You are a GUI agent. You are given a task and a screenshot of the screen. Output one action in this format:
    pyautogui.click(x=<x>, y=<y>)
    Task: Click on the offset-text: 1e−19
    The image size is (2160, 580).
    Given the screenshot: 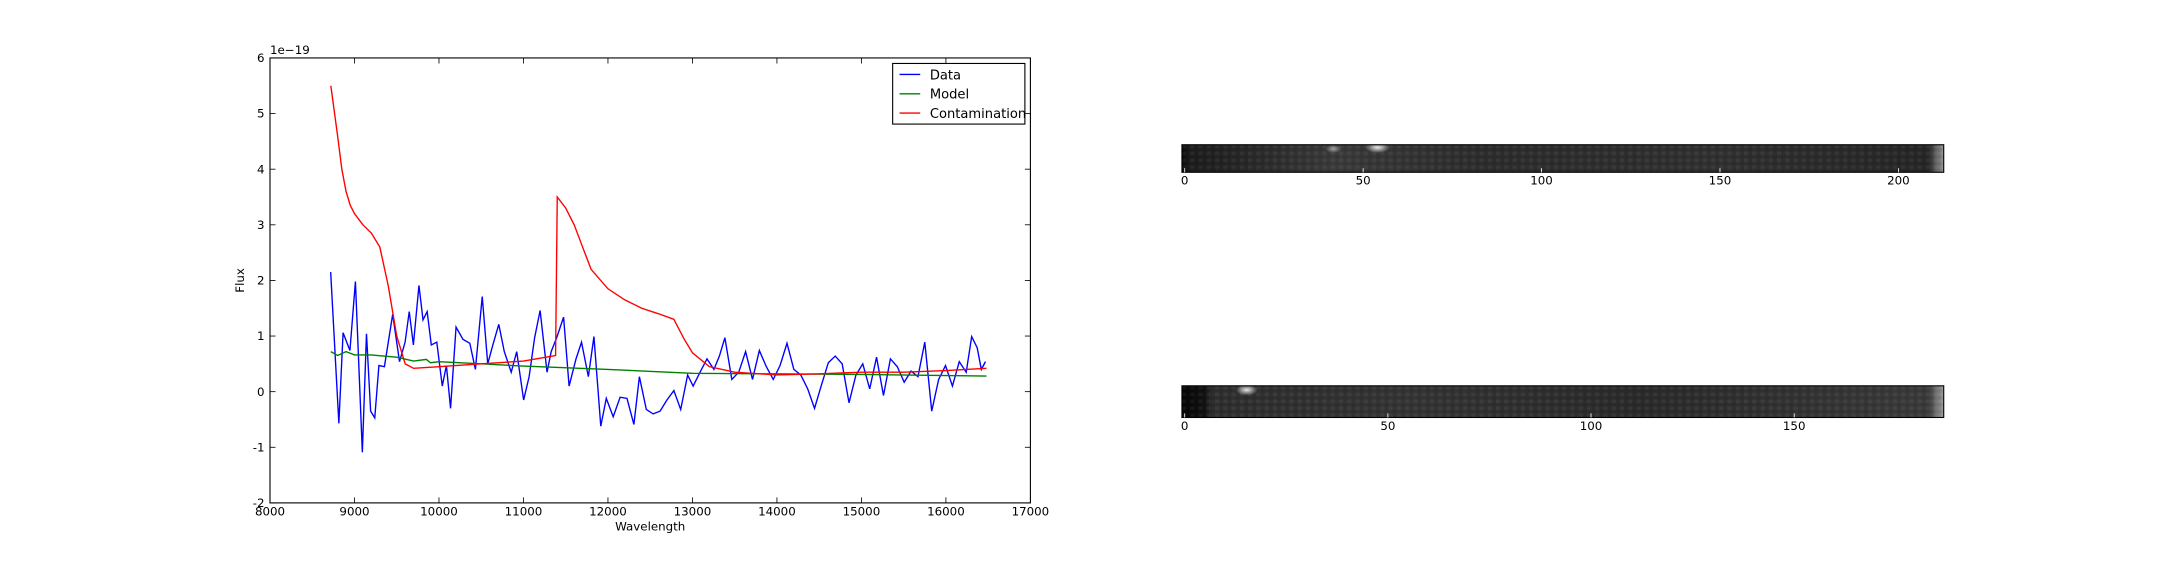 What is the action you would take?
    pyautogui.click(x=290, y=50)
    